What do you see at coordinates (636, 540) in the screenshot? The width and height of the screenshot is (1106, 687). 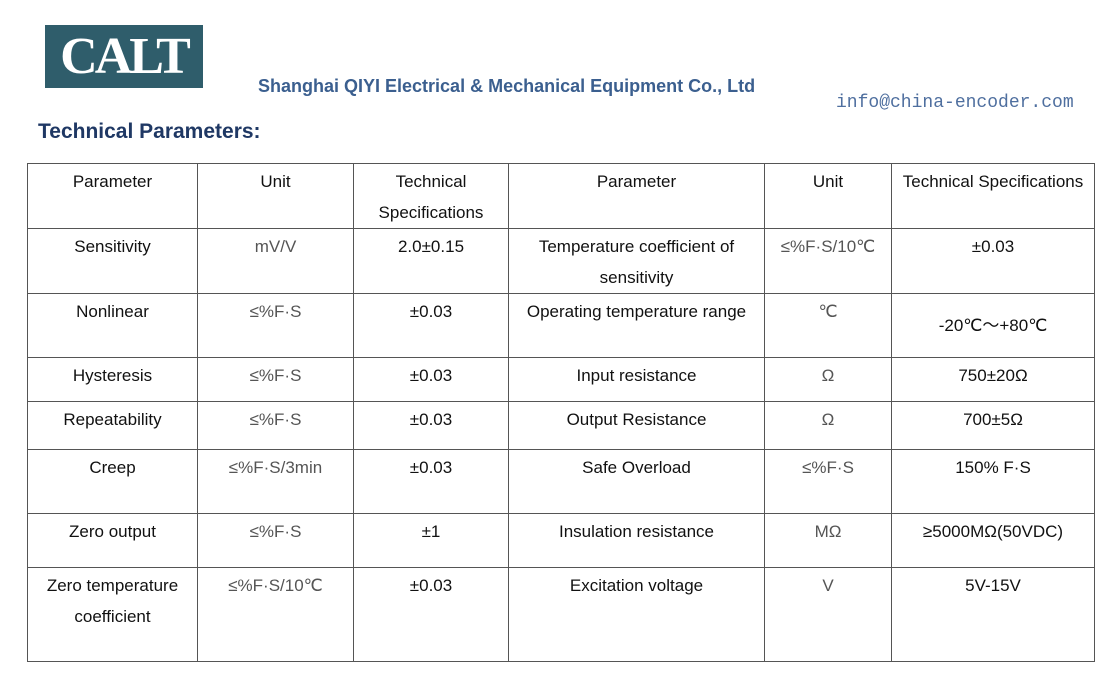 I see `table-cell: Insulation resistance` at bounding box center [636, 540].